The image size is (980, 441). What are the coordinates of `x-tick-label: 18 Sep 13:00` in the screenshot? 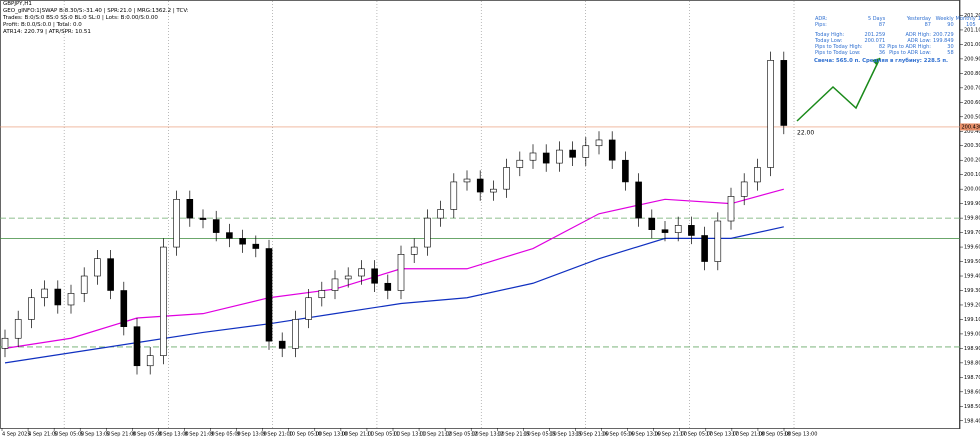 It's located at (800, 435).